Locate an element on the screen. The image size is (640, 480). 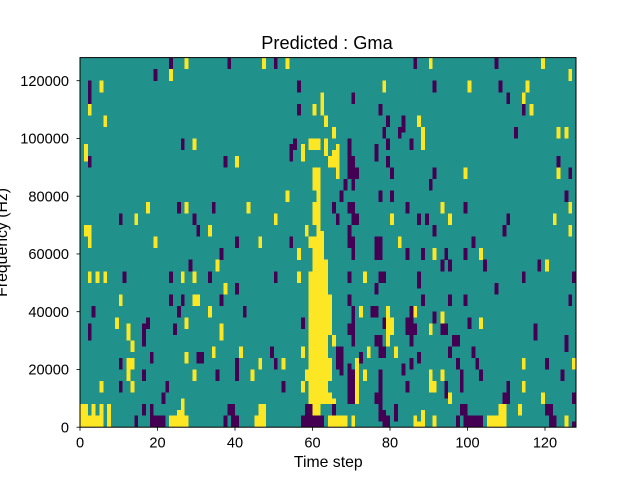
svg-text: 20000 is located at coordinates (48, 371).